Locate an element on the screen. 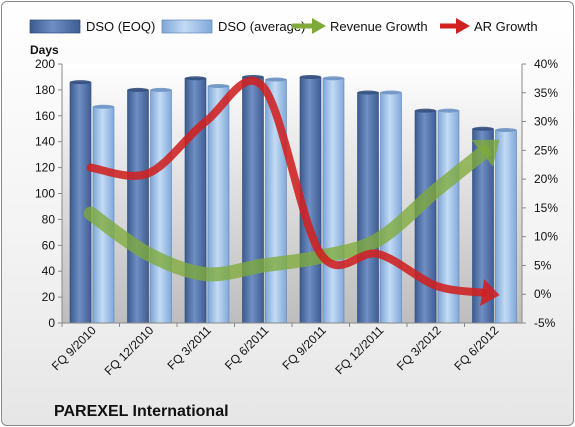 Image resolution: width=575 pixels, height=427 pixels. y-tick-label-2: 40 is located at coordinates (49, 271).